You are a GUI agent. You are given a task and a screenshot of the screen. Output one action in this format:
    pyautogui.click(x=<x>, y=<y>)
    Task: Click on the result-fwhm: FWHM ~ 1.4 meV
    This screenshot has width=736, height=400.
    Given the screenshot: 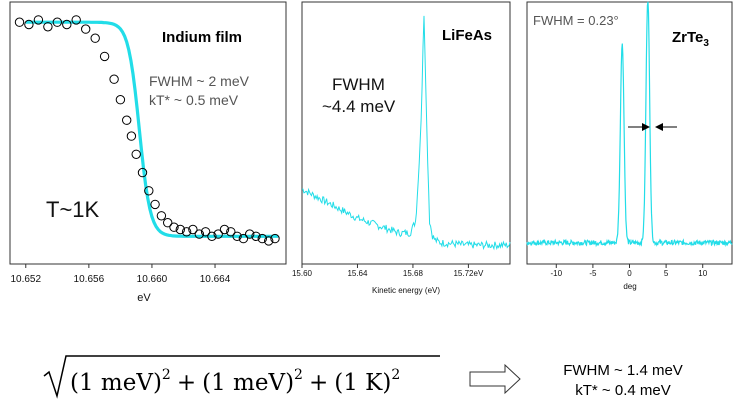 What is the action you would take?
    pyautogui.click(x=623, y=370)
    